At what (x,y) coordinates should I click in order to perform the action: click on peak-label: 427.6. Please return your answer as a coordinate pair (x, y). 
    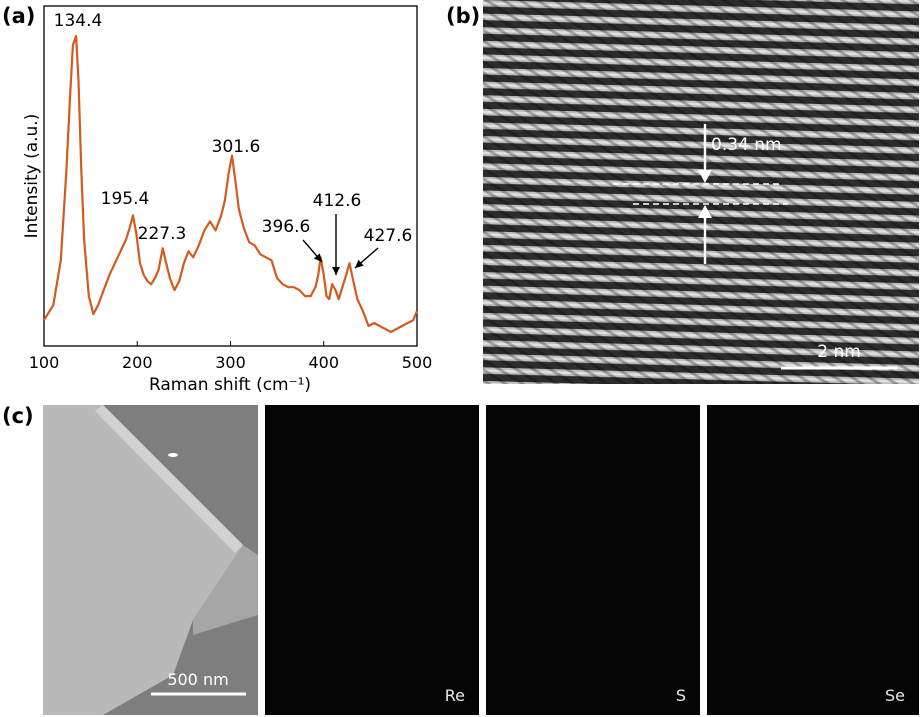
    Looking at the image, I should click on (388, 236).